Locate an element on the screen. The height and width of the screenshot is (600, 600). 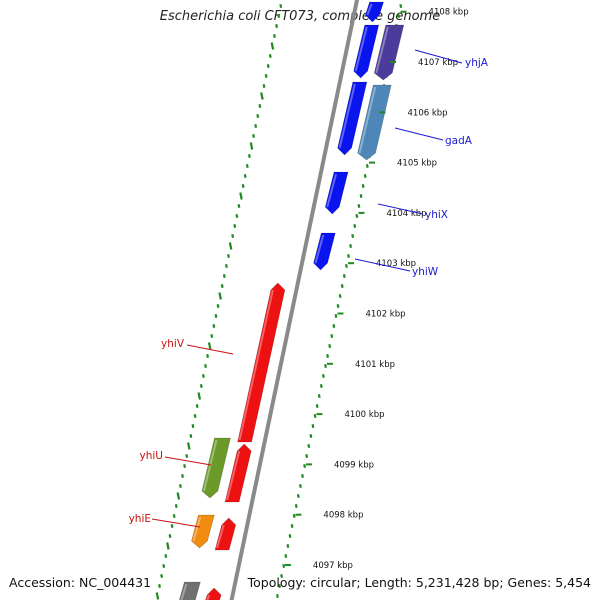
gene-label-yhiE: yhiE is located at coordinates (140, 519).